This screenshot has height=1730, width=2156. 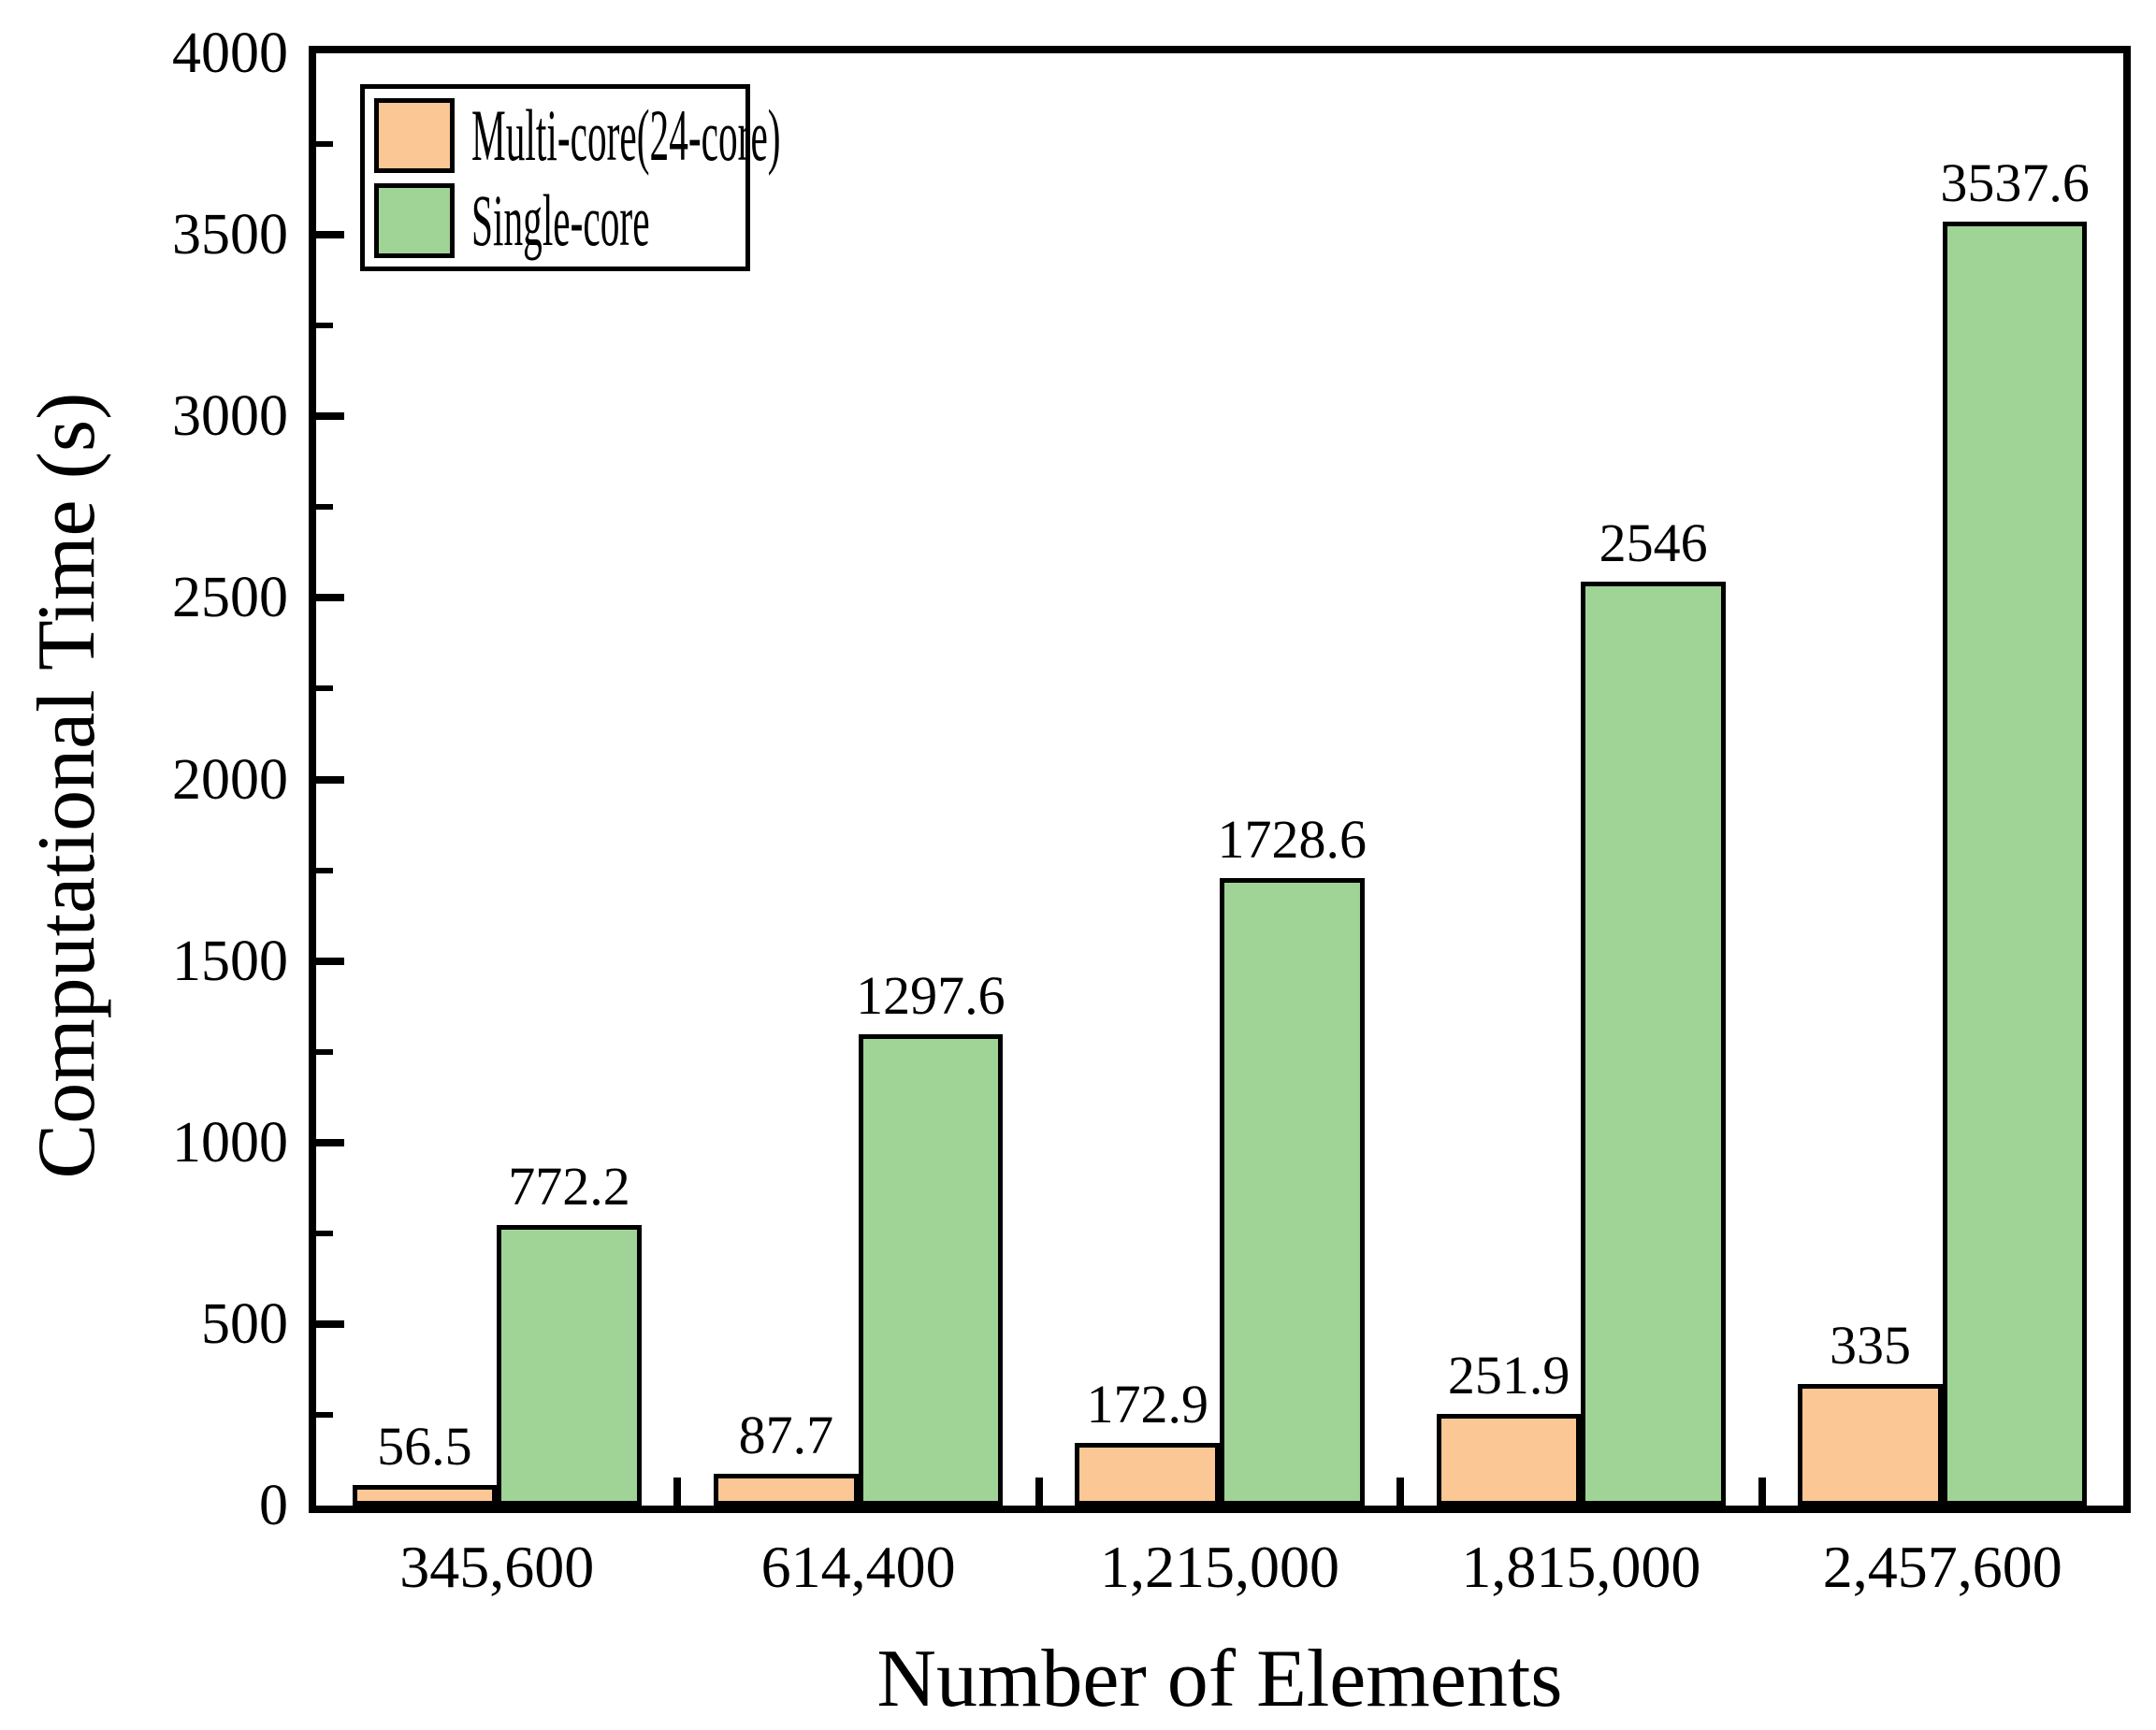 What do you see at coordinates (1508, 1375) in the screenshot?
I see `bar-value-label: 251.9` at bounding box center [1508, 1375].